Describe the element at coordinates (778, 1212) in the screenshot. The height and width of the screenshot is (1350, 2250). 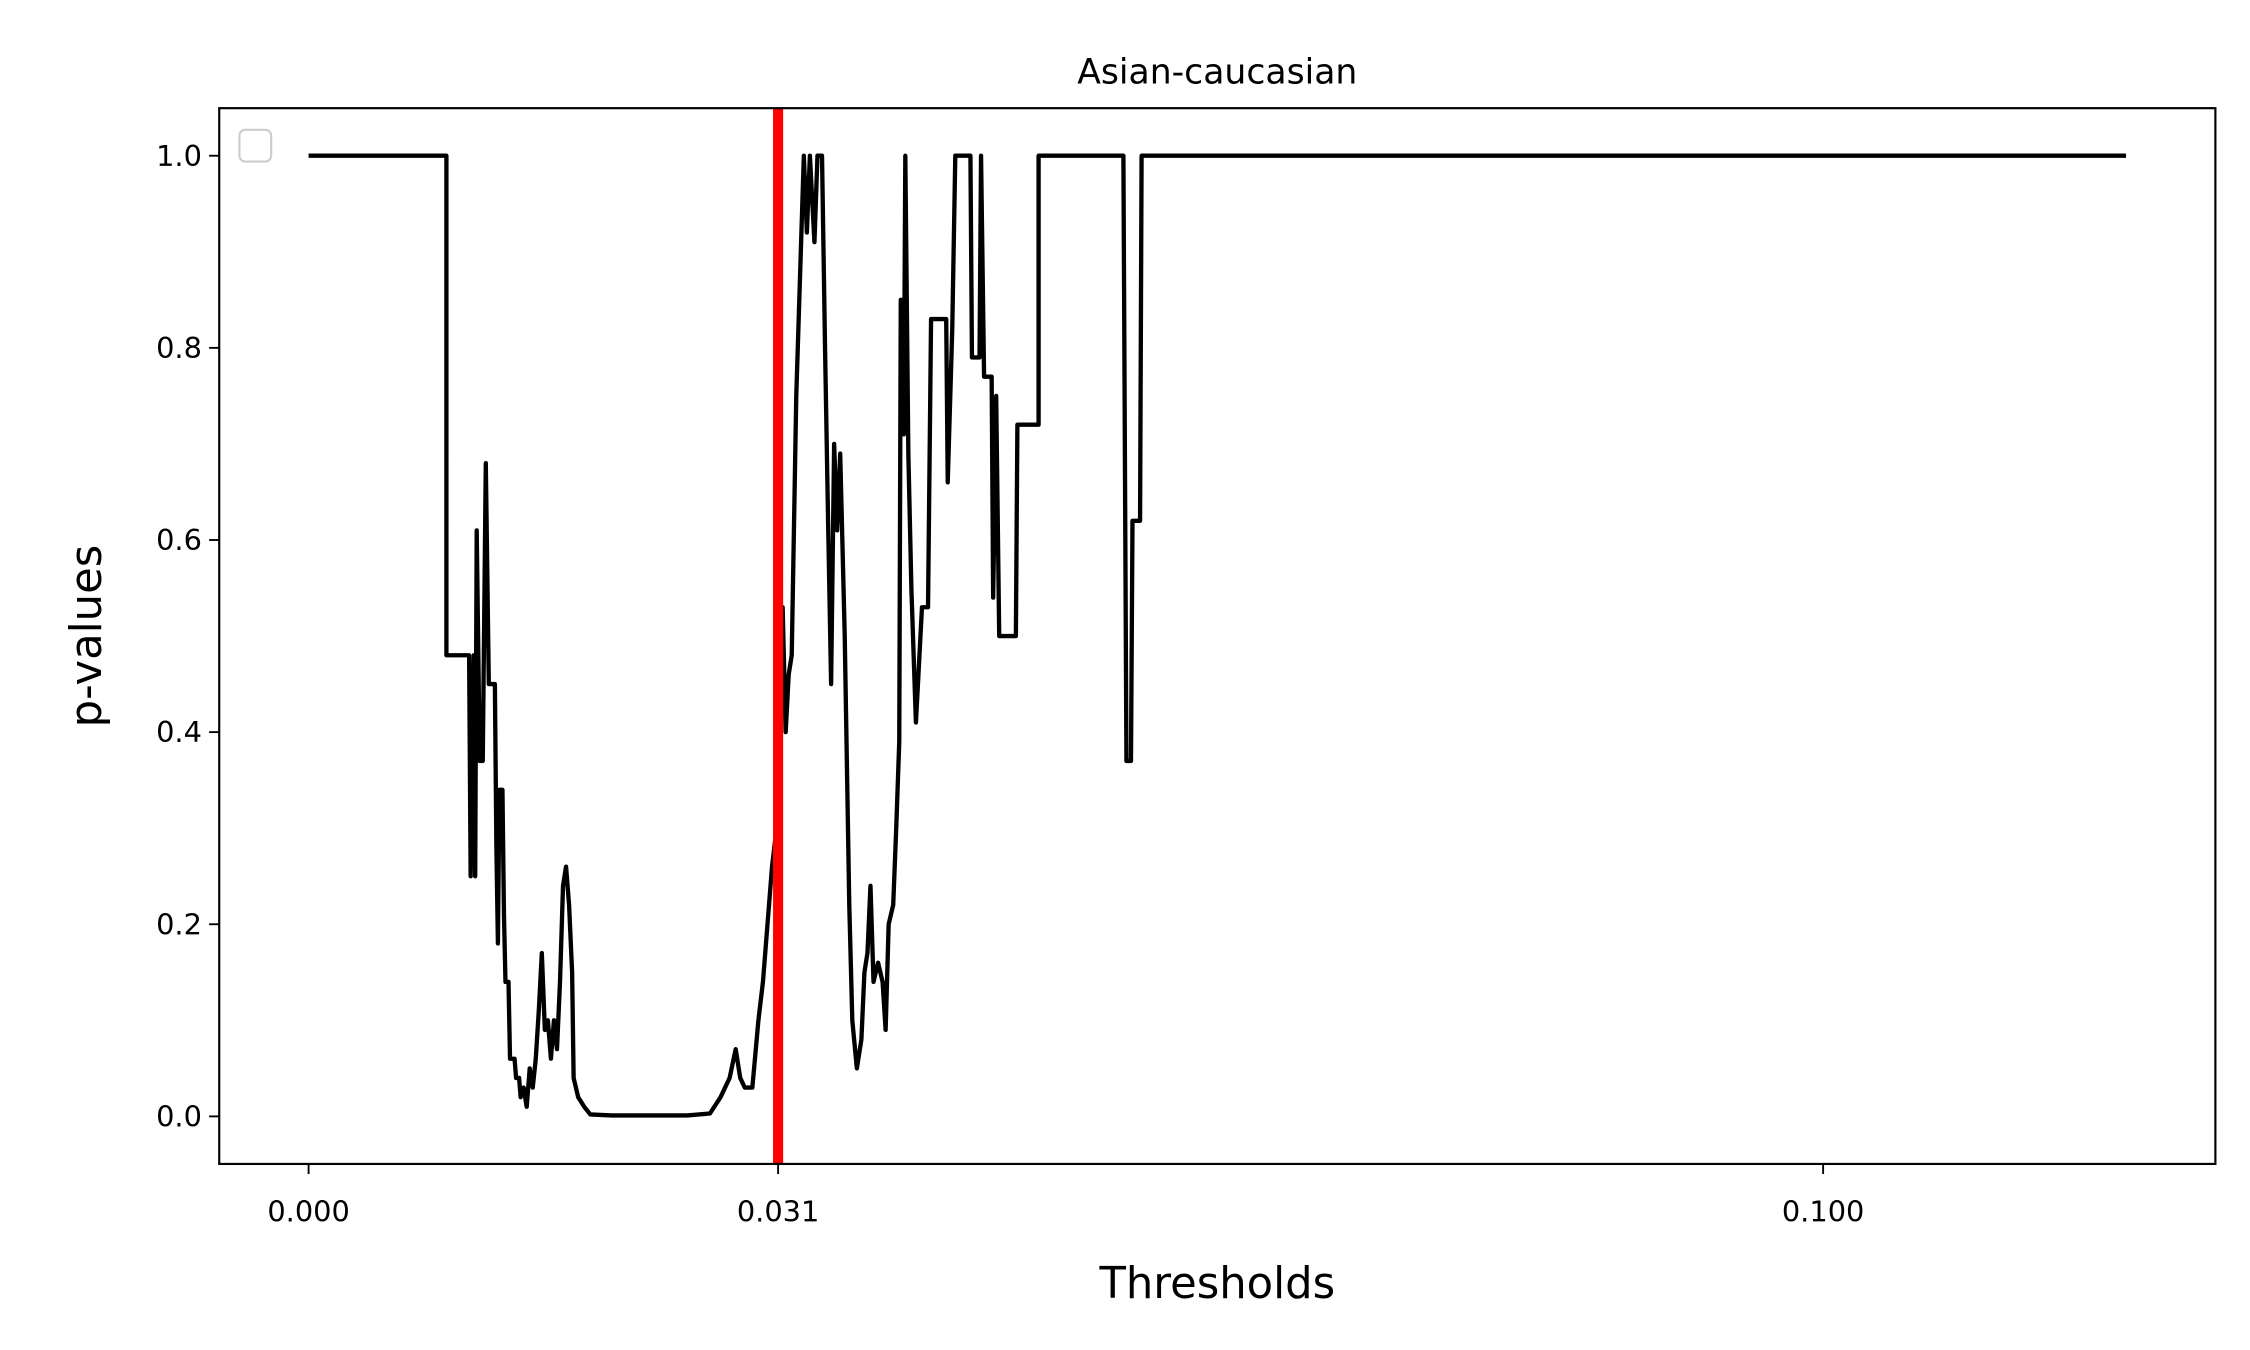
I see `x-tick-label: 0.031` at that location.